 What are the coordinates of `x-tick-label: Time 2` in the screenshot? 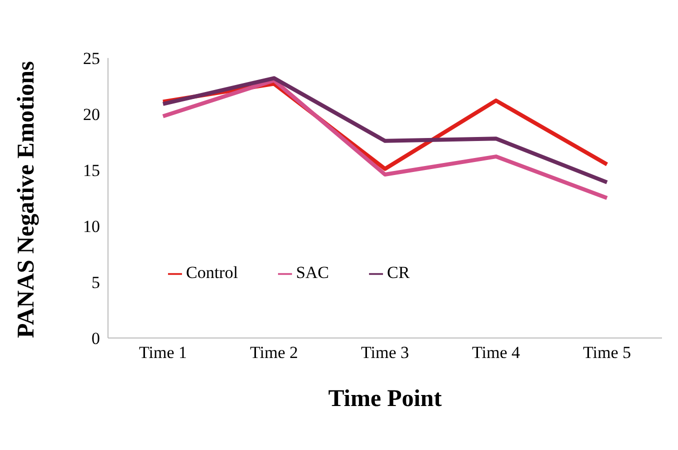 It's located at (274, 352).